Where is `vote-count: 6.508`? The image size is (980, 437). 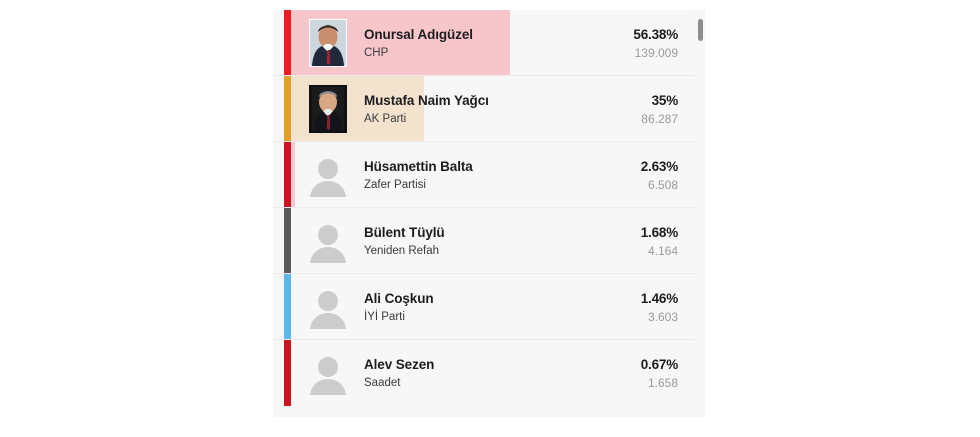 vote-count: 6.508 is located at coordinates (662, 184).